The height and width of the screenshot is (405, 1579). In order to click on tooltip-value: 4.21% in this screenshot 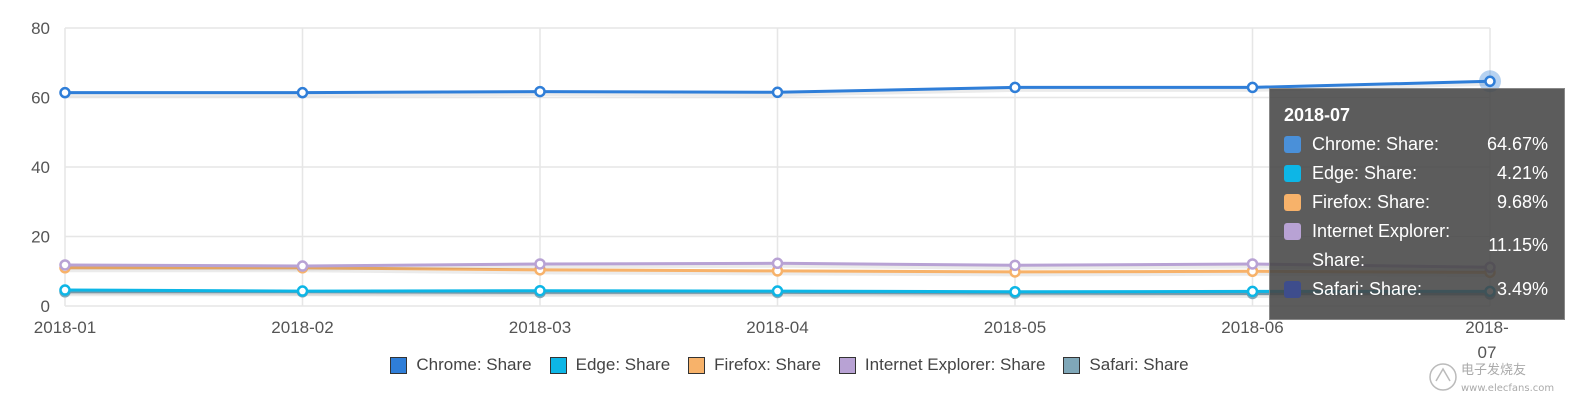, I will do `click(1522, 173)`.